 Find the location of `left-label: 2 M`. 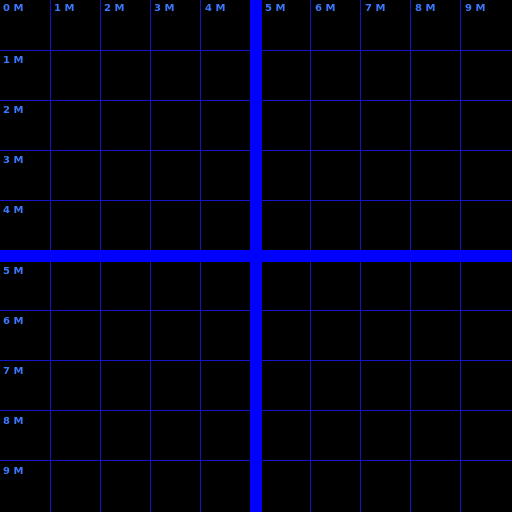

left-label: 2 M is located at coordinates (13, 110).